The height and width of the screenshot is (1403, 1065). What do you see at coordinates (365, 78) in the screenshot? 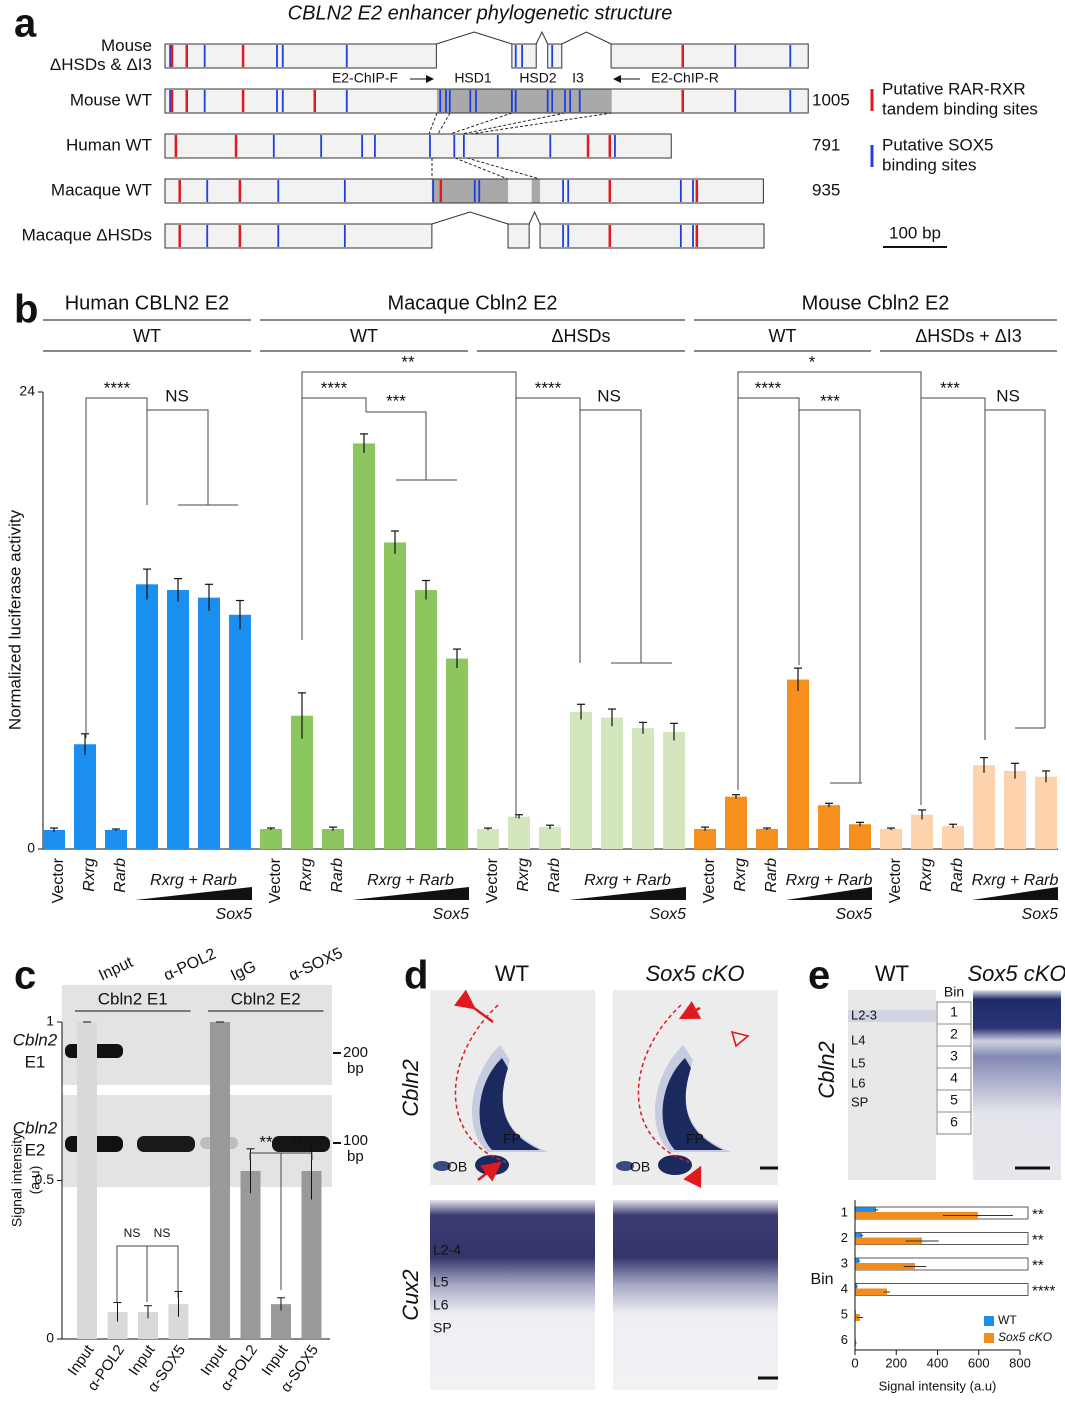
I see `region-label: E2-ChIP-F` at bounding box center [365, 78].